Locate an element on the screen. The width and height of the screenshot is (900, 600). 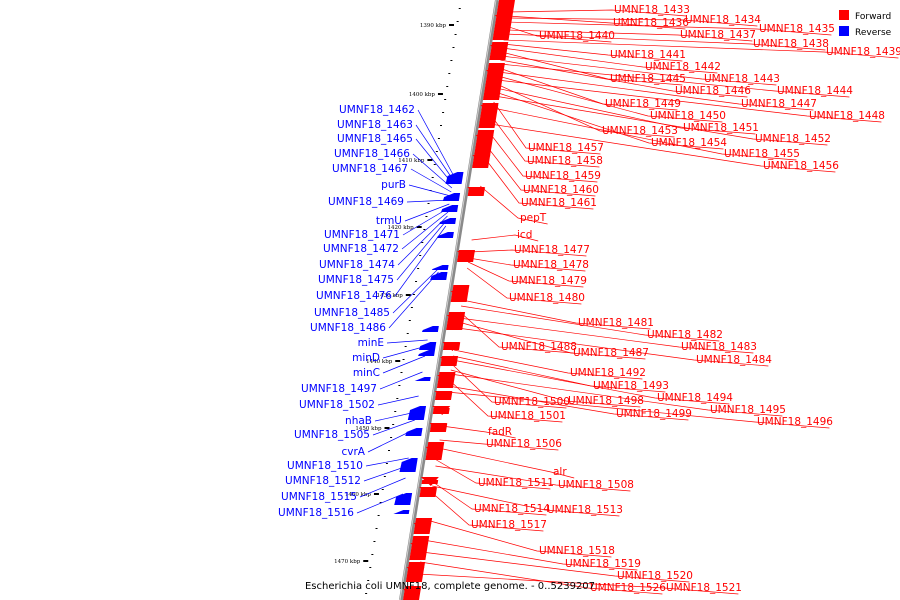
forward-gene-label: UMNF18_1451 is located at coordinates (721, 128).